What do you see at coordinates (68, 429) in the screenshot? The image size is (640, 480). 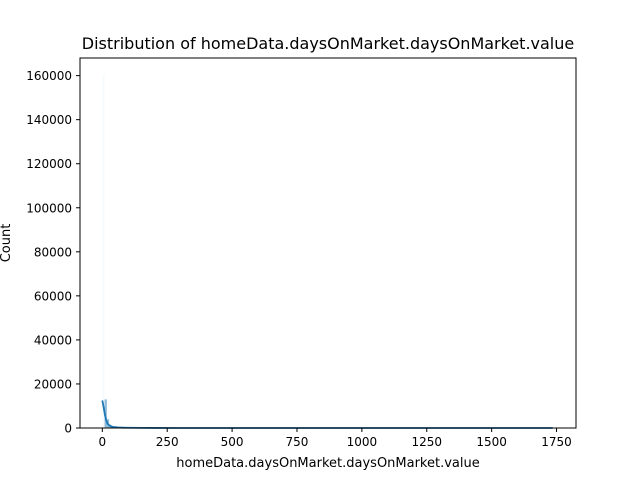 I see `y-tick-label: 0` at bounding box center [68, 429].